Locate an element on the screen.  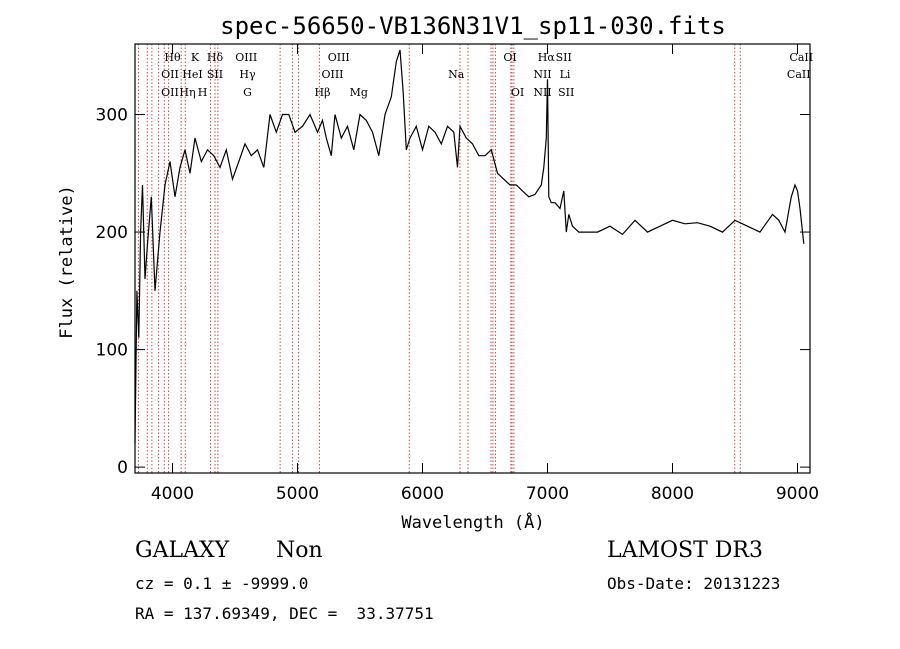
line-label-18: OII is located at coordinates (170, 92).